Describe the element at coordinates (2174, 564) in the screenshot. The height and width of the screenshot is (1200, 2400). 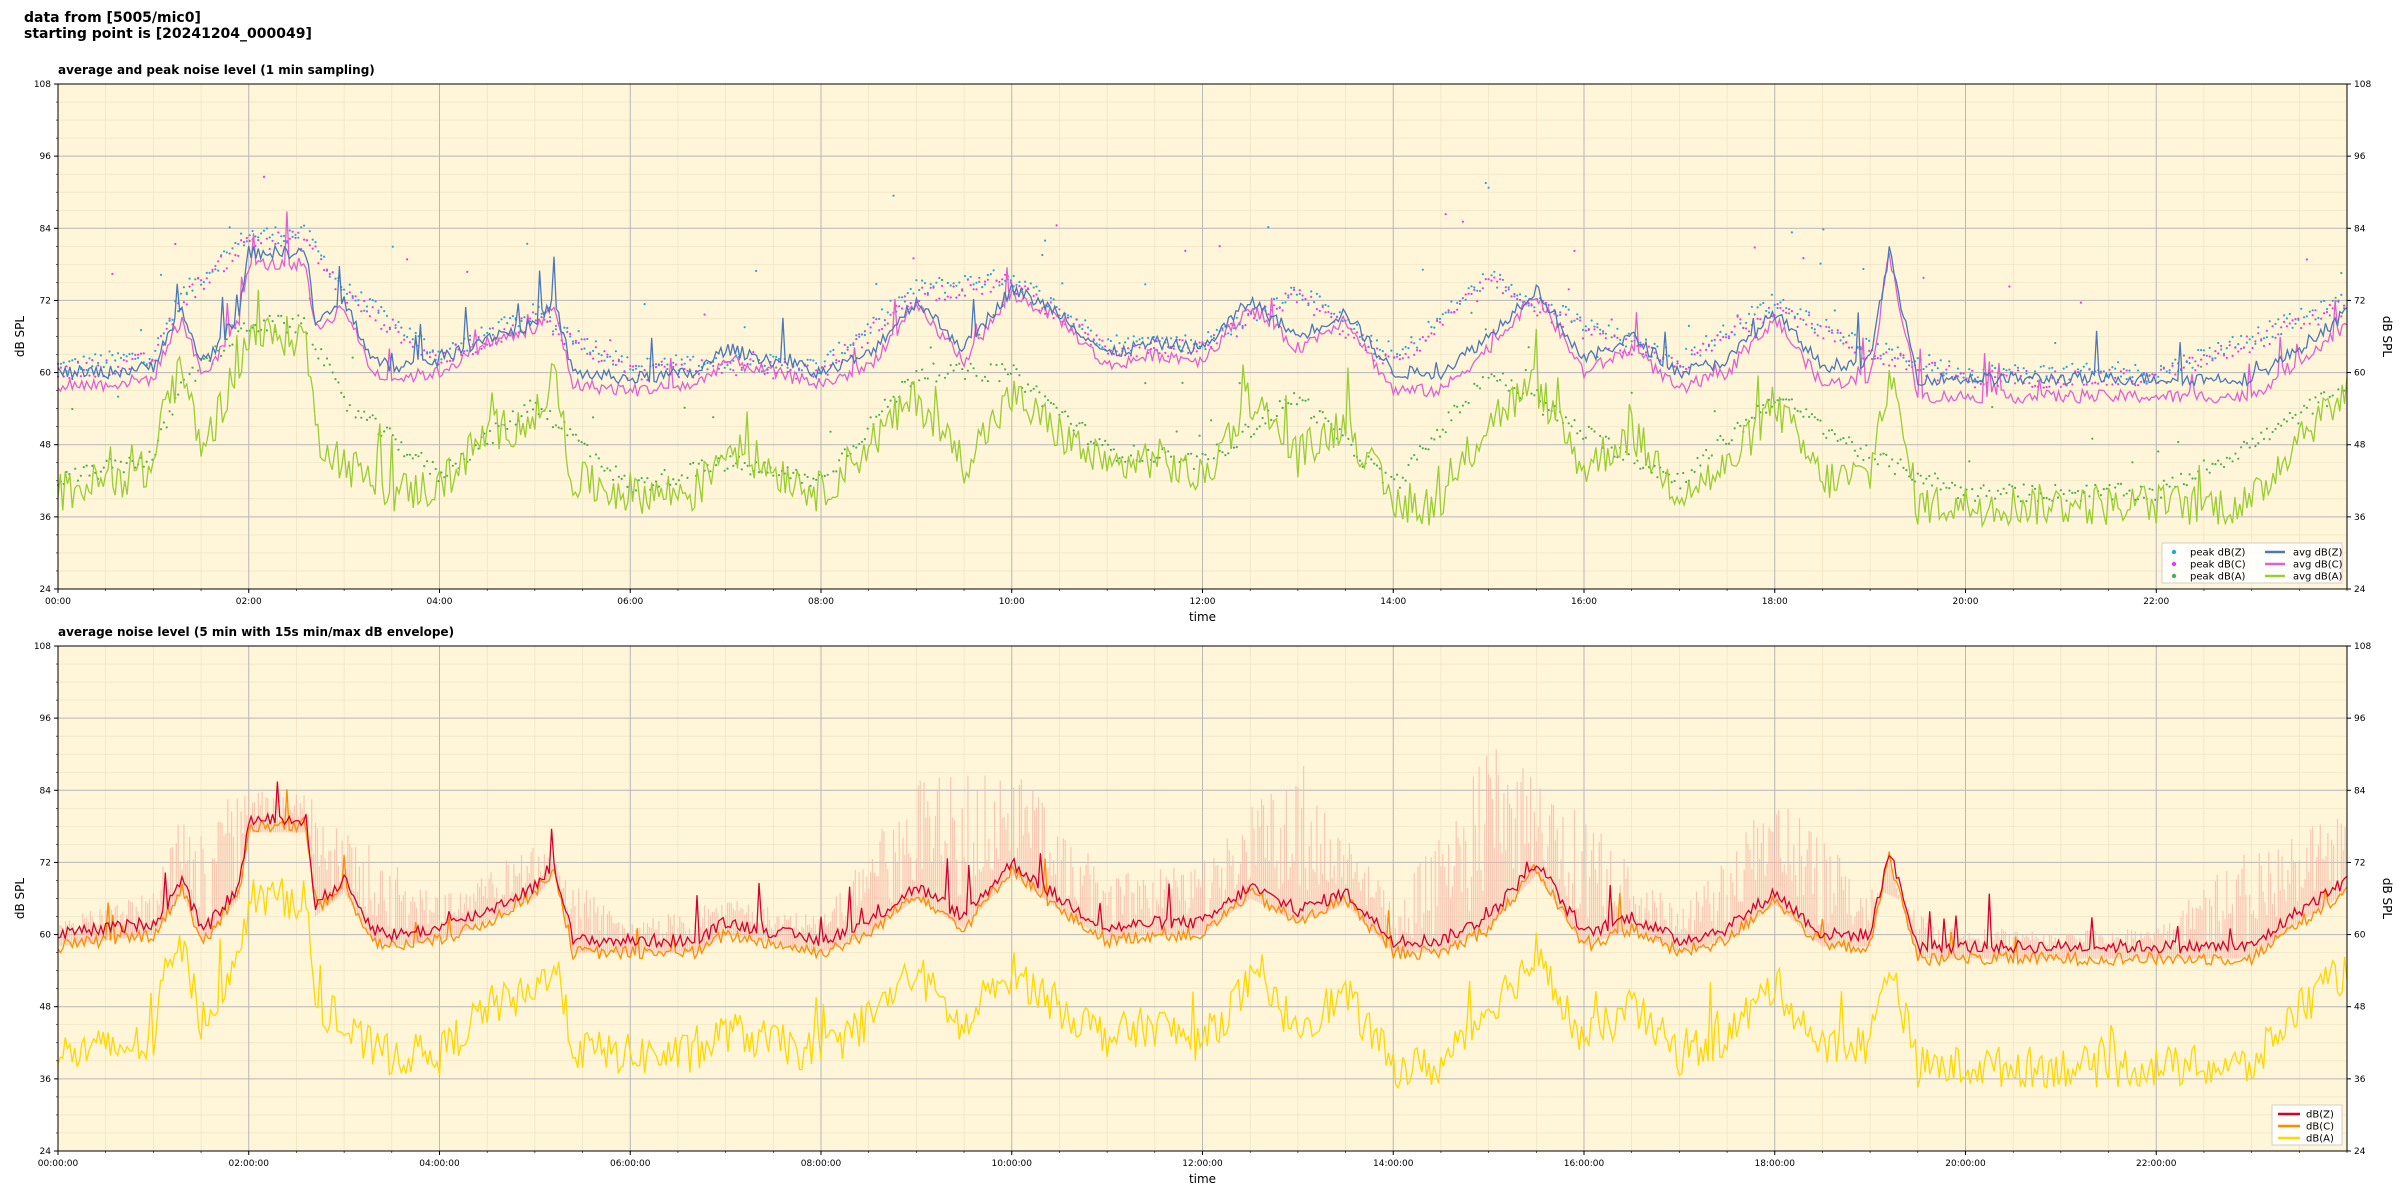
I see `legend-marker` at that location.